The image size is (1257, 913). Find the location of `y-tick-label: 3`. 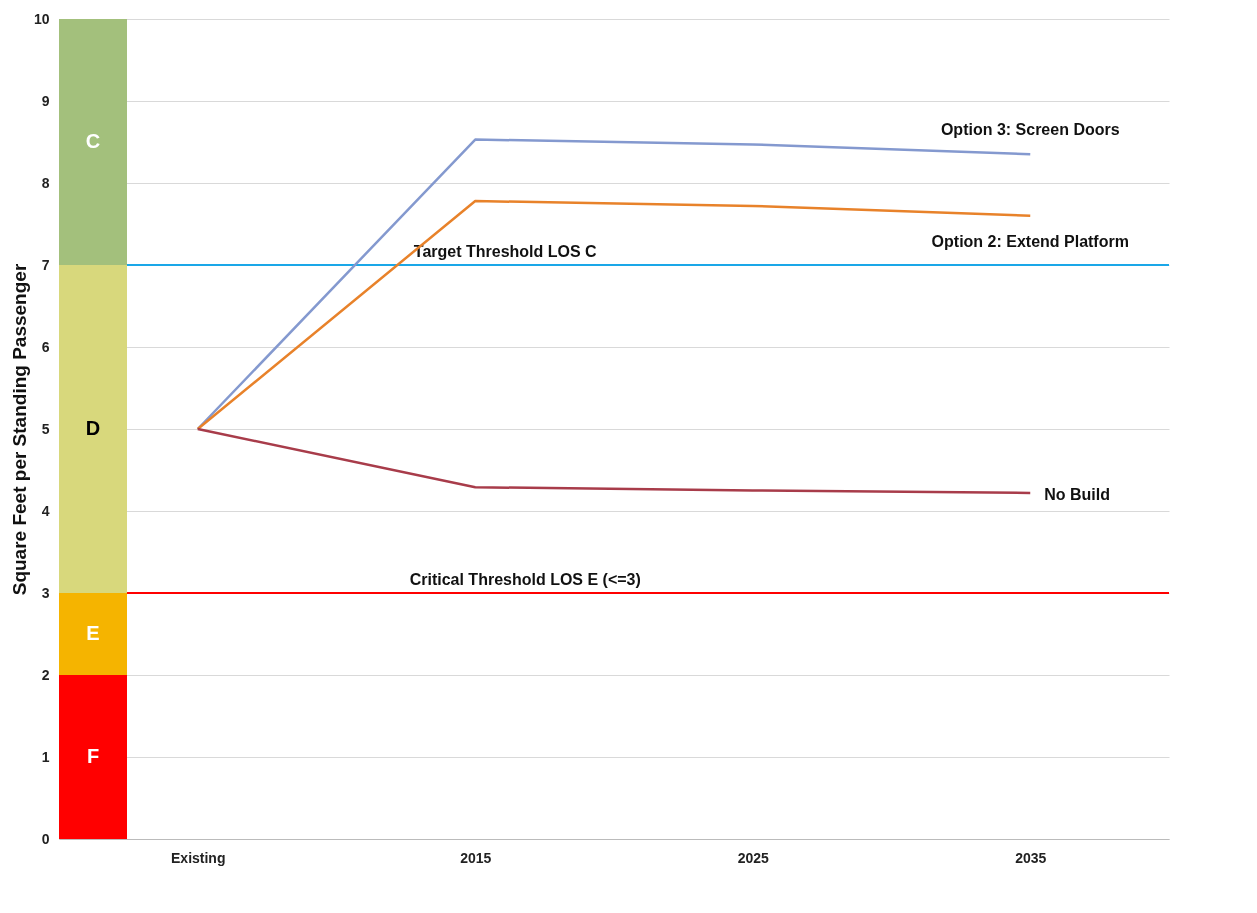

y-tick-label: 3 is located at coordinates (45, 592).